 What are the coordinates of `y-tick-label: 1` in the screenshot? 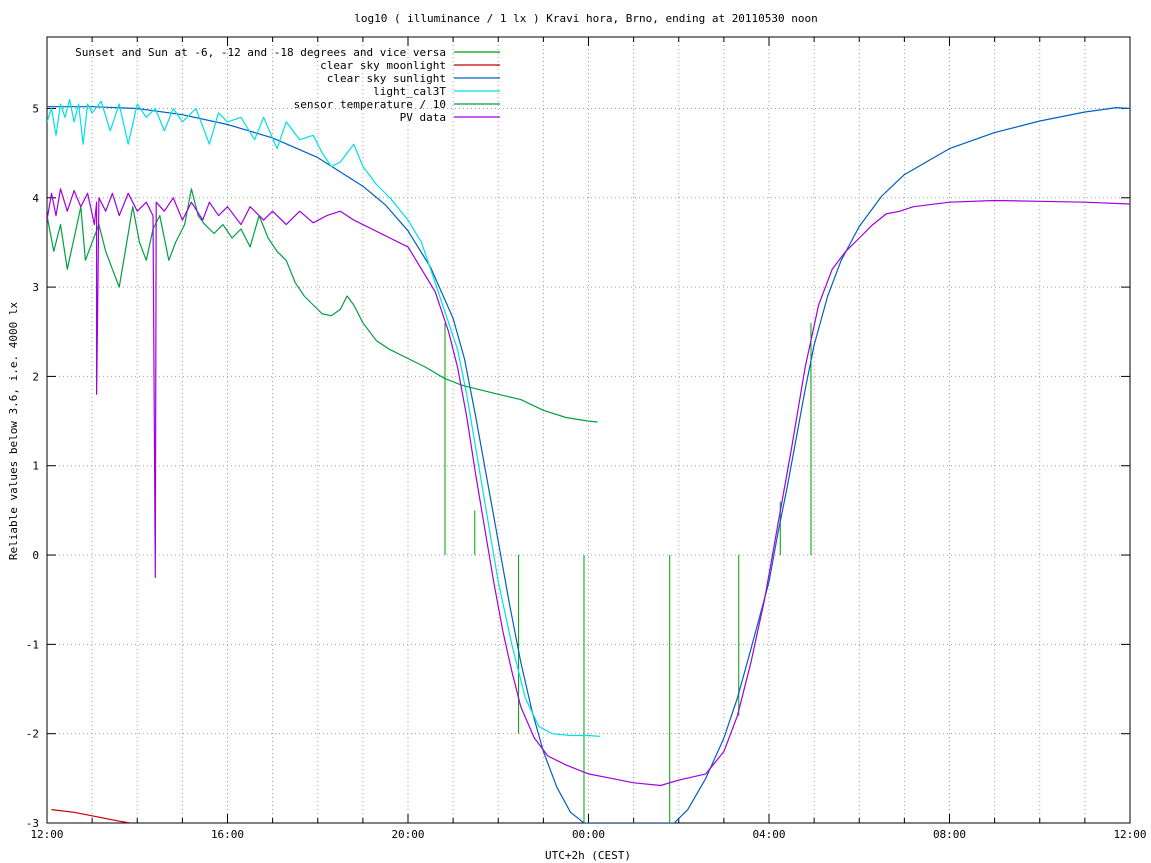 It's located at (35, 466).